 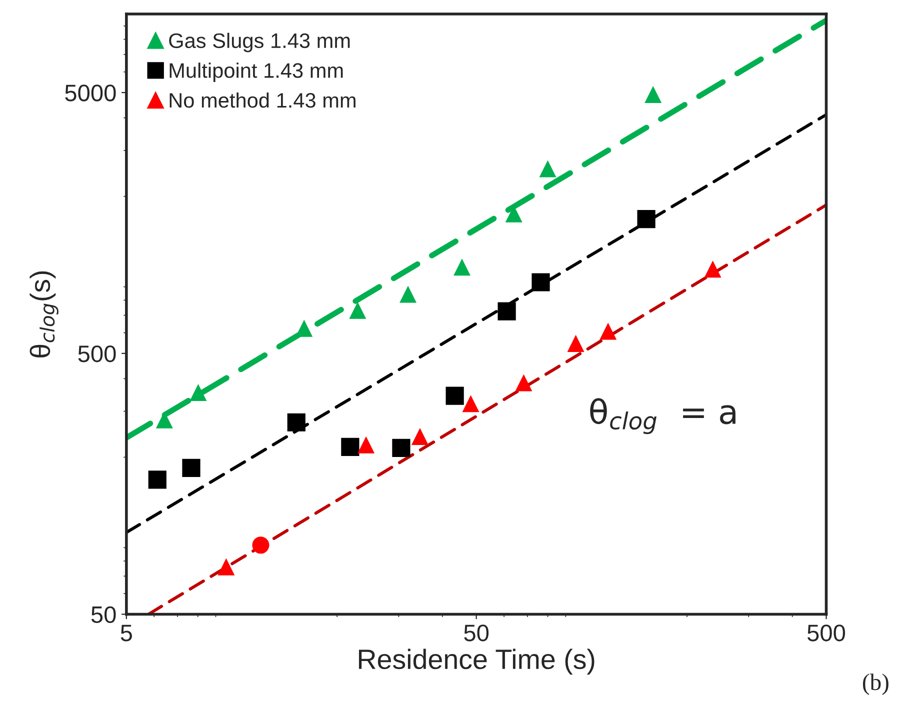 I want to click on x-tick-label: 5, so click(x=126, y=633).